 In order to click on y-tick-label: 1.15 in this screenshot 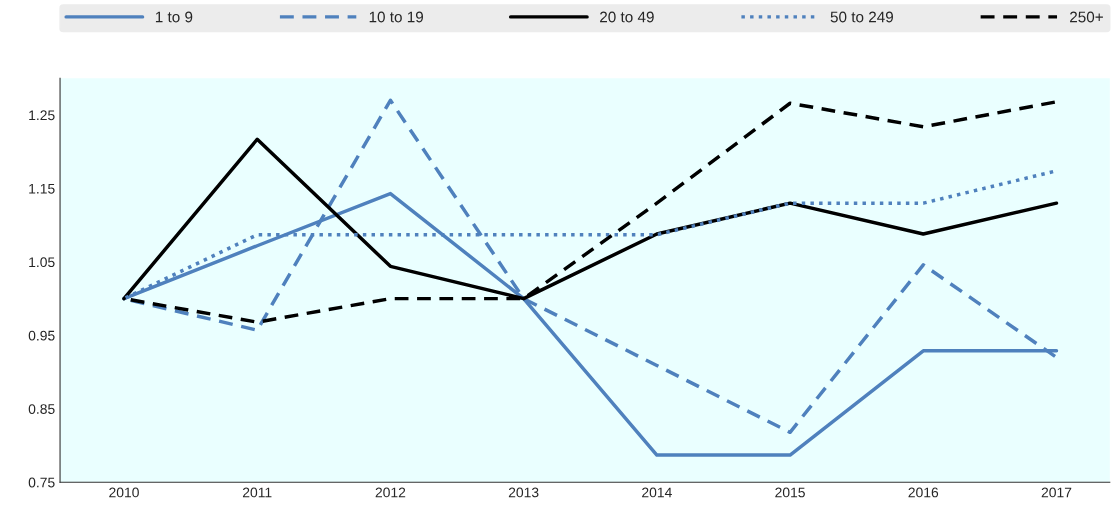, I will do `click(42, 188)`.